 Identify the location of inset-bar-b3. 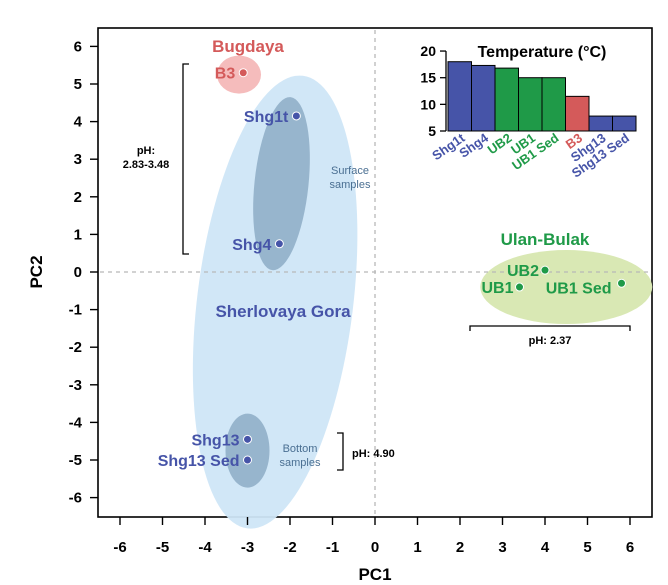
(577, 113).